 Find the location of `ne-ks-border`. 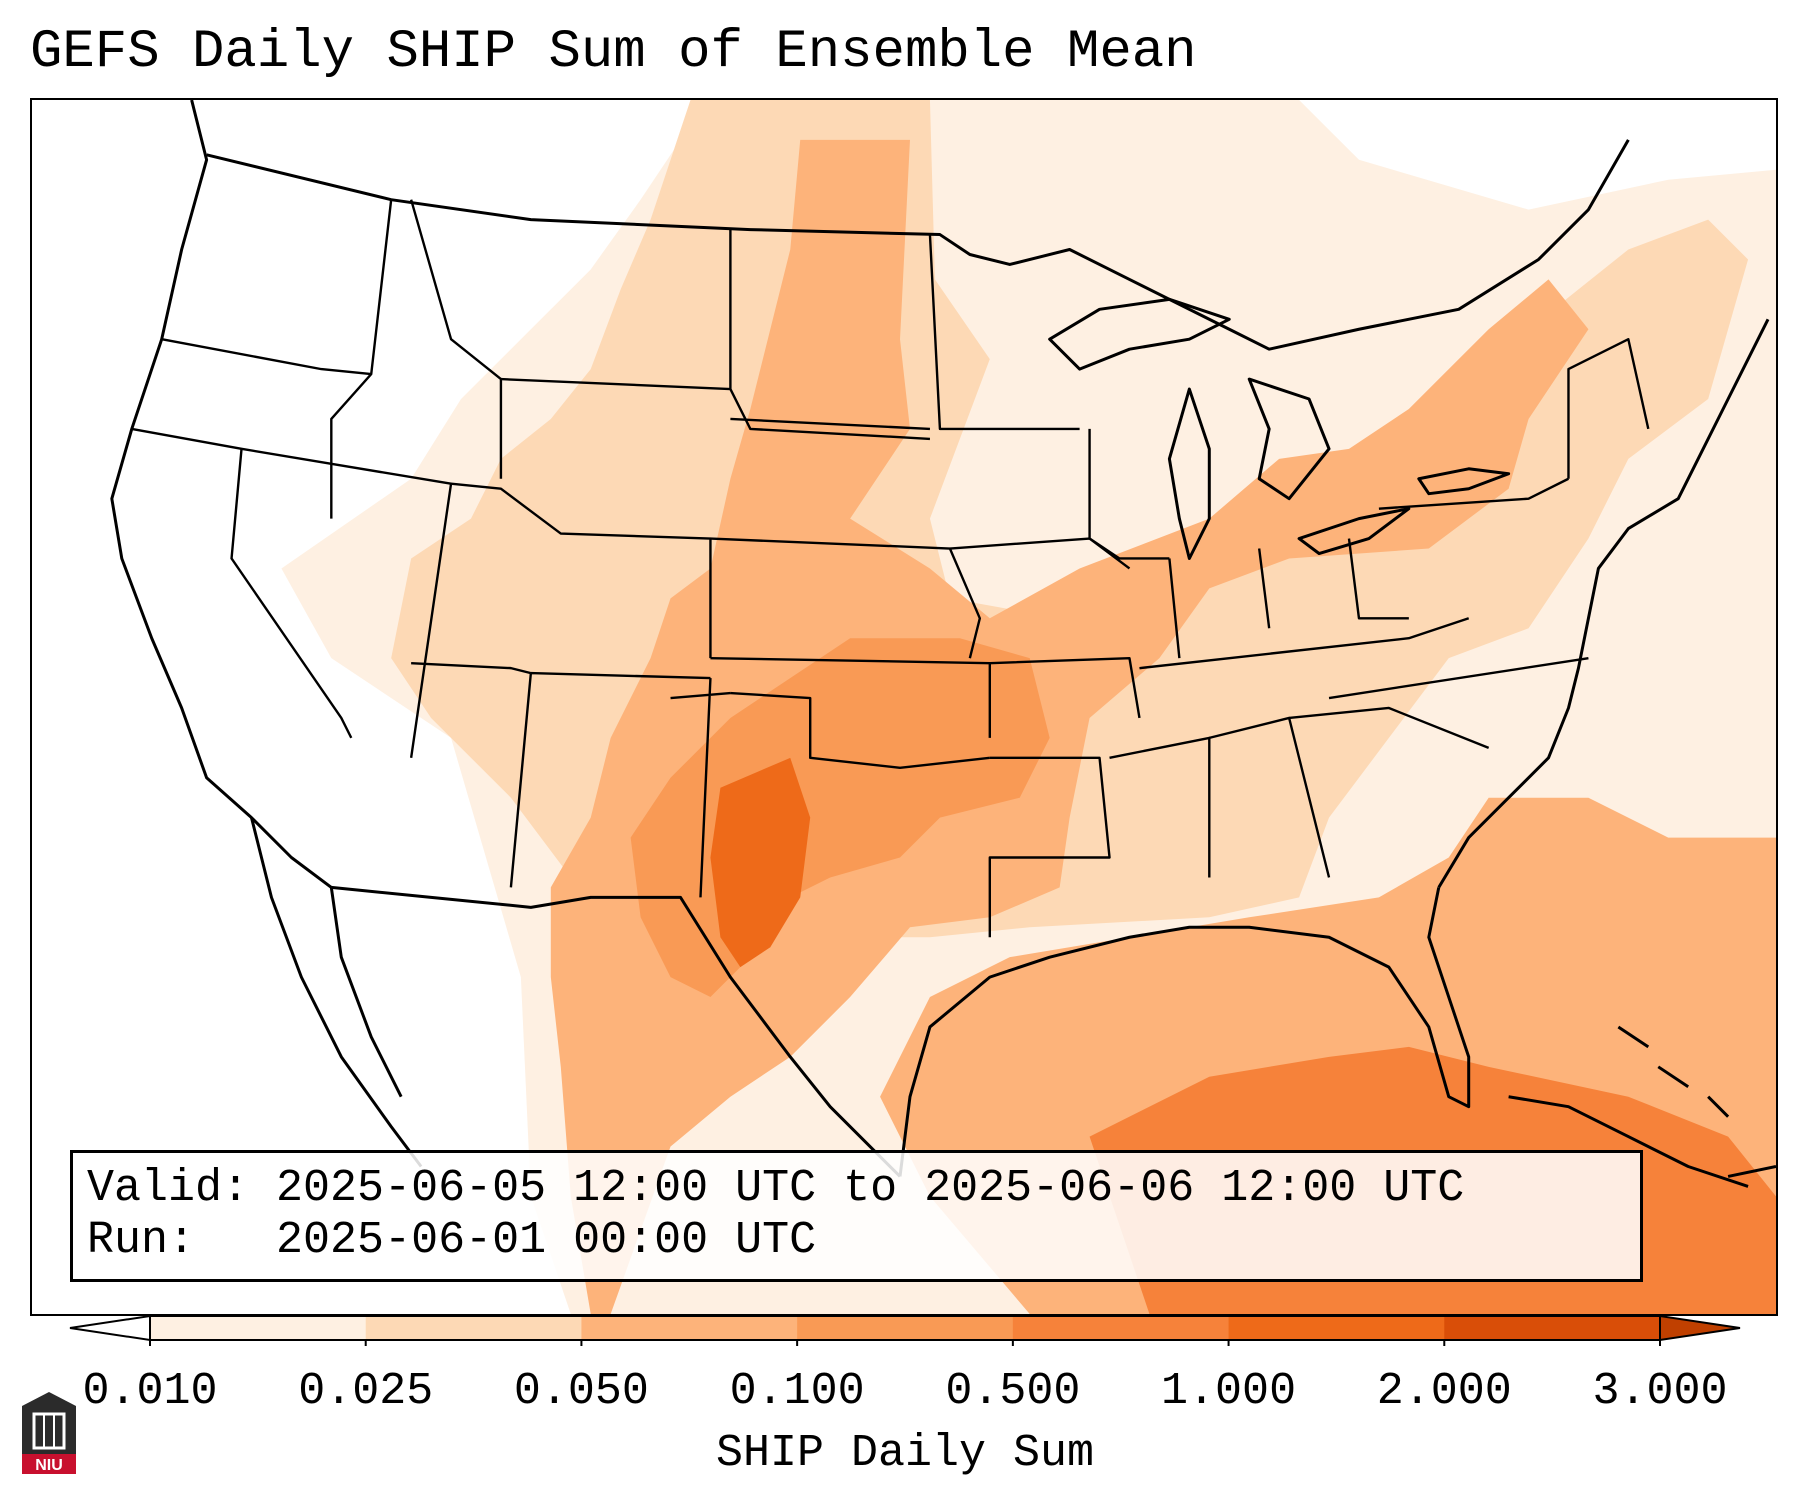

ne-ks-border is located at coordinates (846, 598).